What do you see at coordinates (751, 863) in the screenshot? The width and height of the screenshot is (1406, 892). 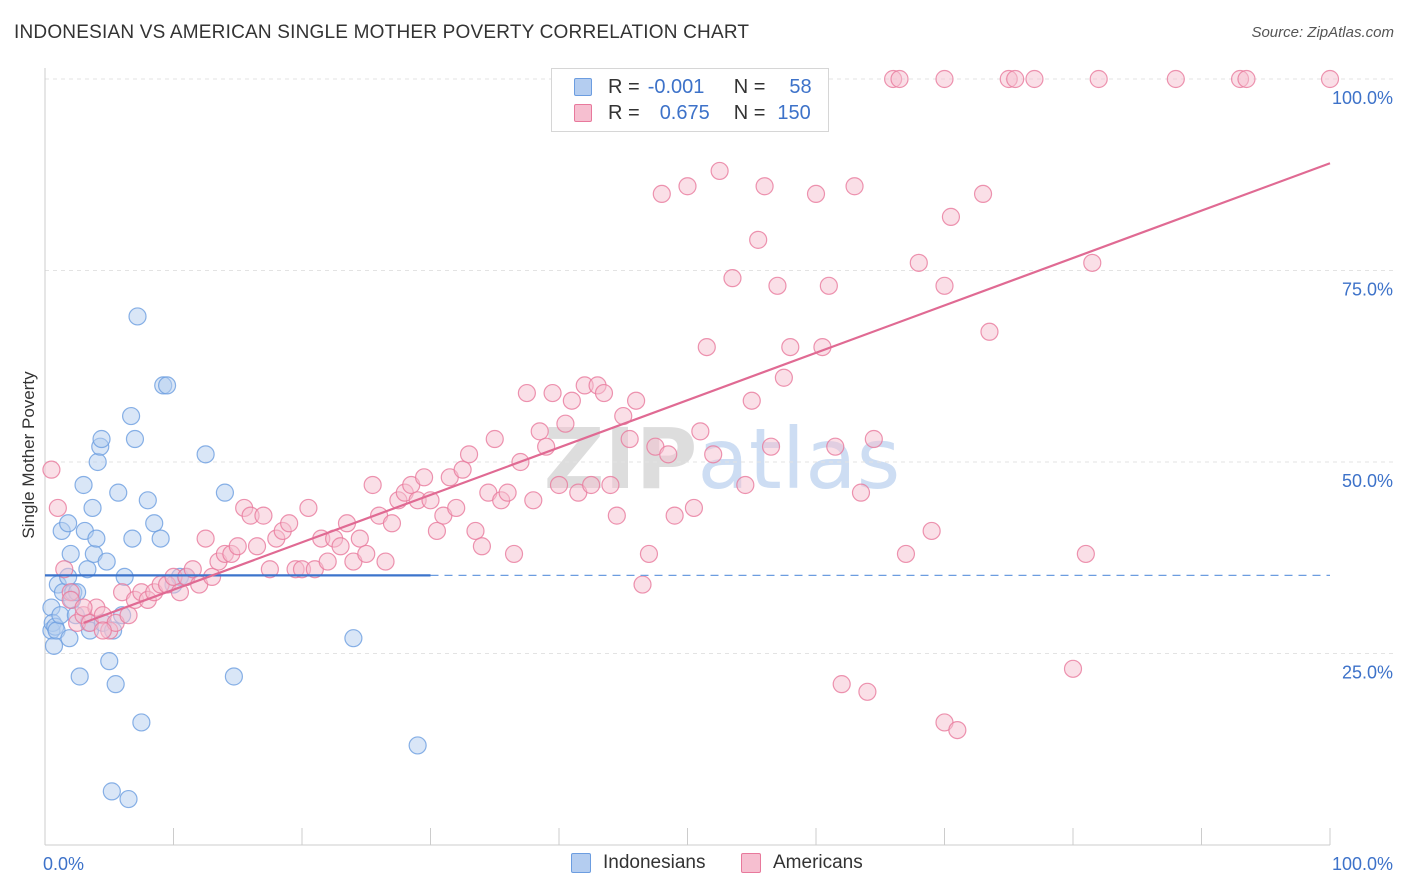 I see `americans-swatch` at bounding box center [751, 863].